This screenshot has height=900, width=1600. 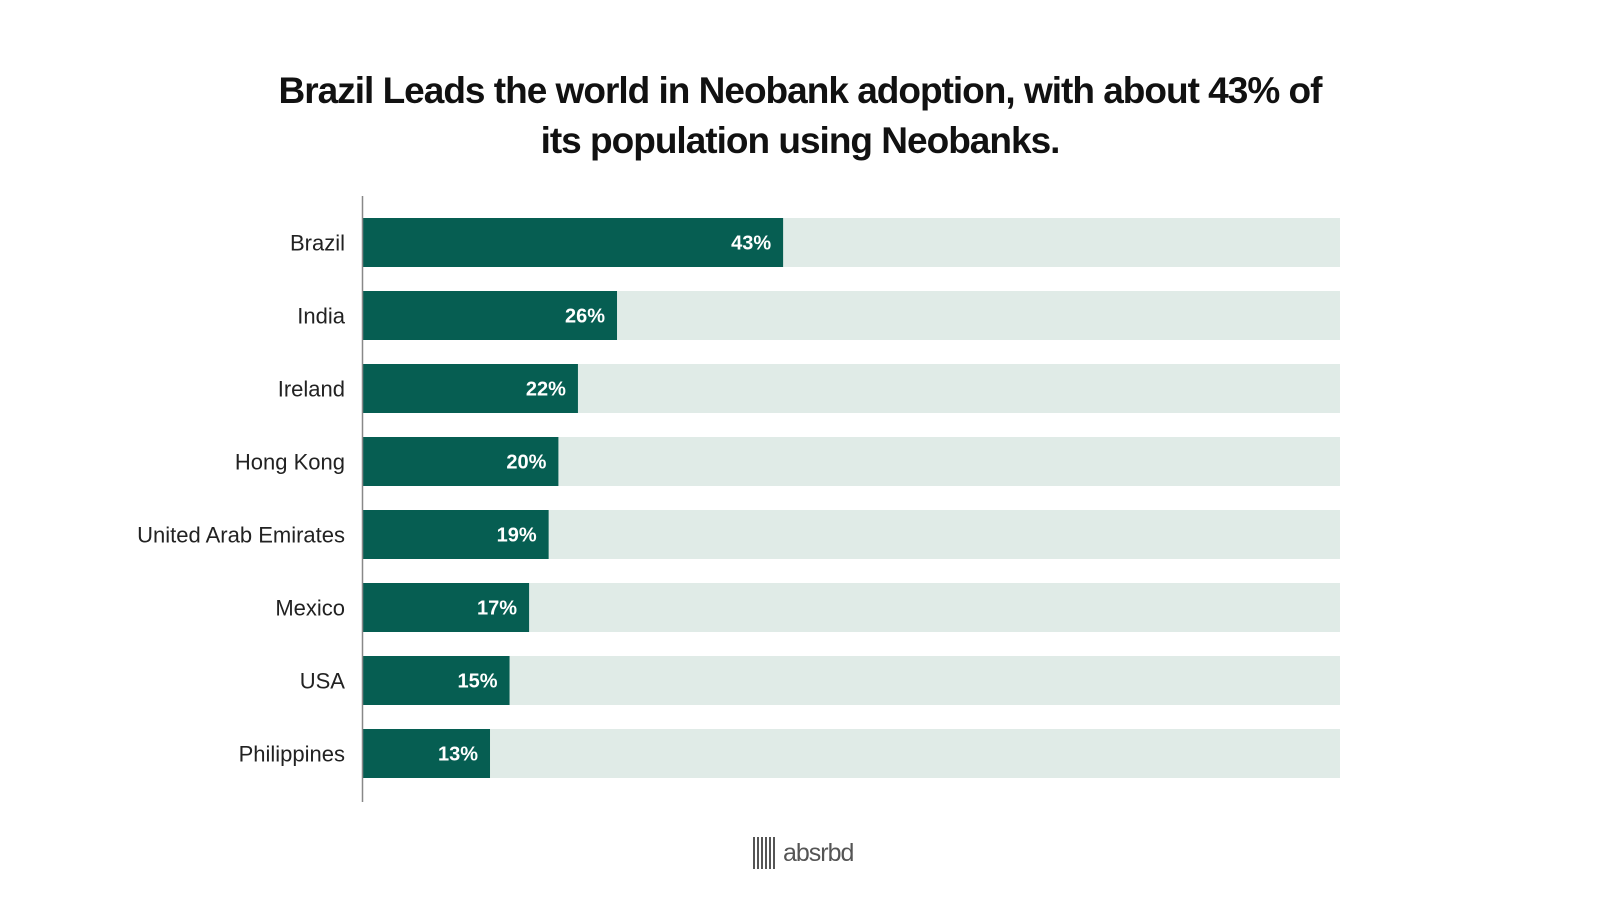 I want to click on category-label-united-arab-emirates: United Arab Emirates, so click(x=241, y=535).